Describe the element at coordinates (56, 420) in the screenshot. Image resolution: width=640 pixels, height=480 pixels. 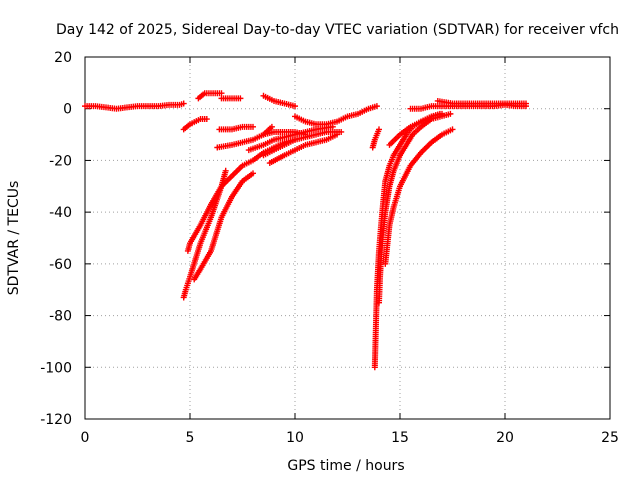
I see `y-tick-label: -120` at that location.